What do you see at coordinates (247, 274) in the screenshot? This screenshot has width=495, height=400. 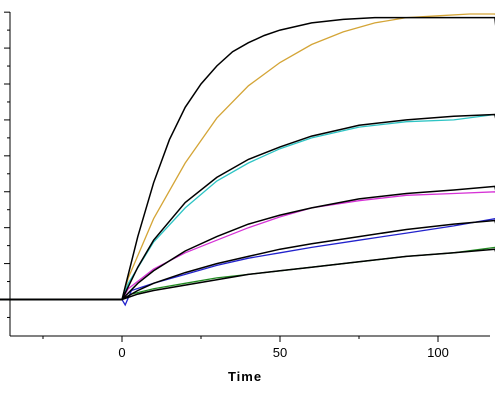 I see `fit-curve` at bounding box center [247, 274].